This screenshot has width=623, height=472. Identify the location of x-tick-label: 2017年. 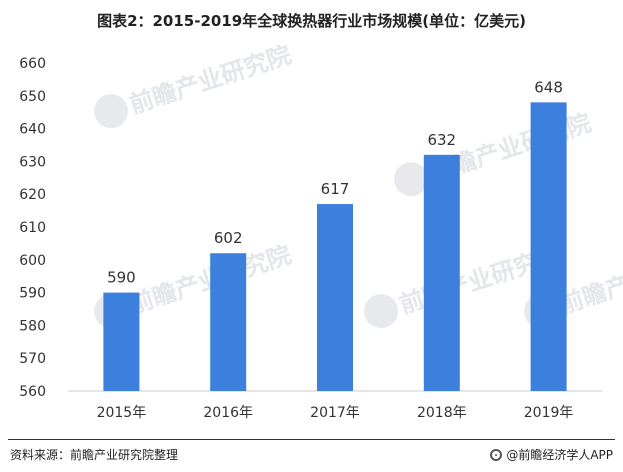
(335, 413).